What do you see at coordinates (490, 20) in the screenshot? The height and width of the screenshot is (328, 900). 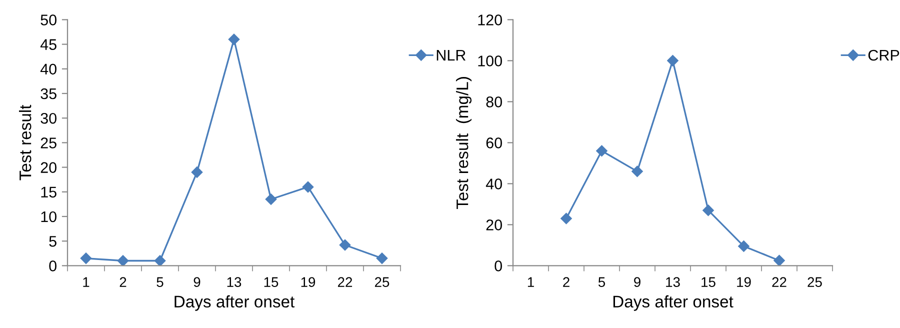 I see `y-tick-label: 120` at bounding box center [490, 20].